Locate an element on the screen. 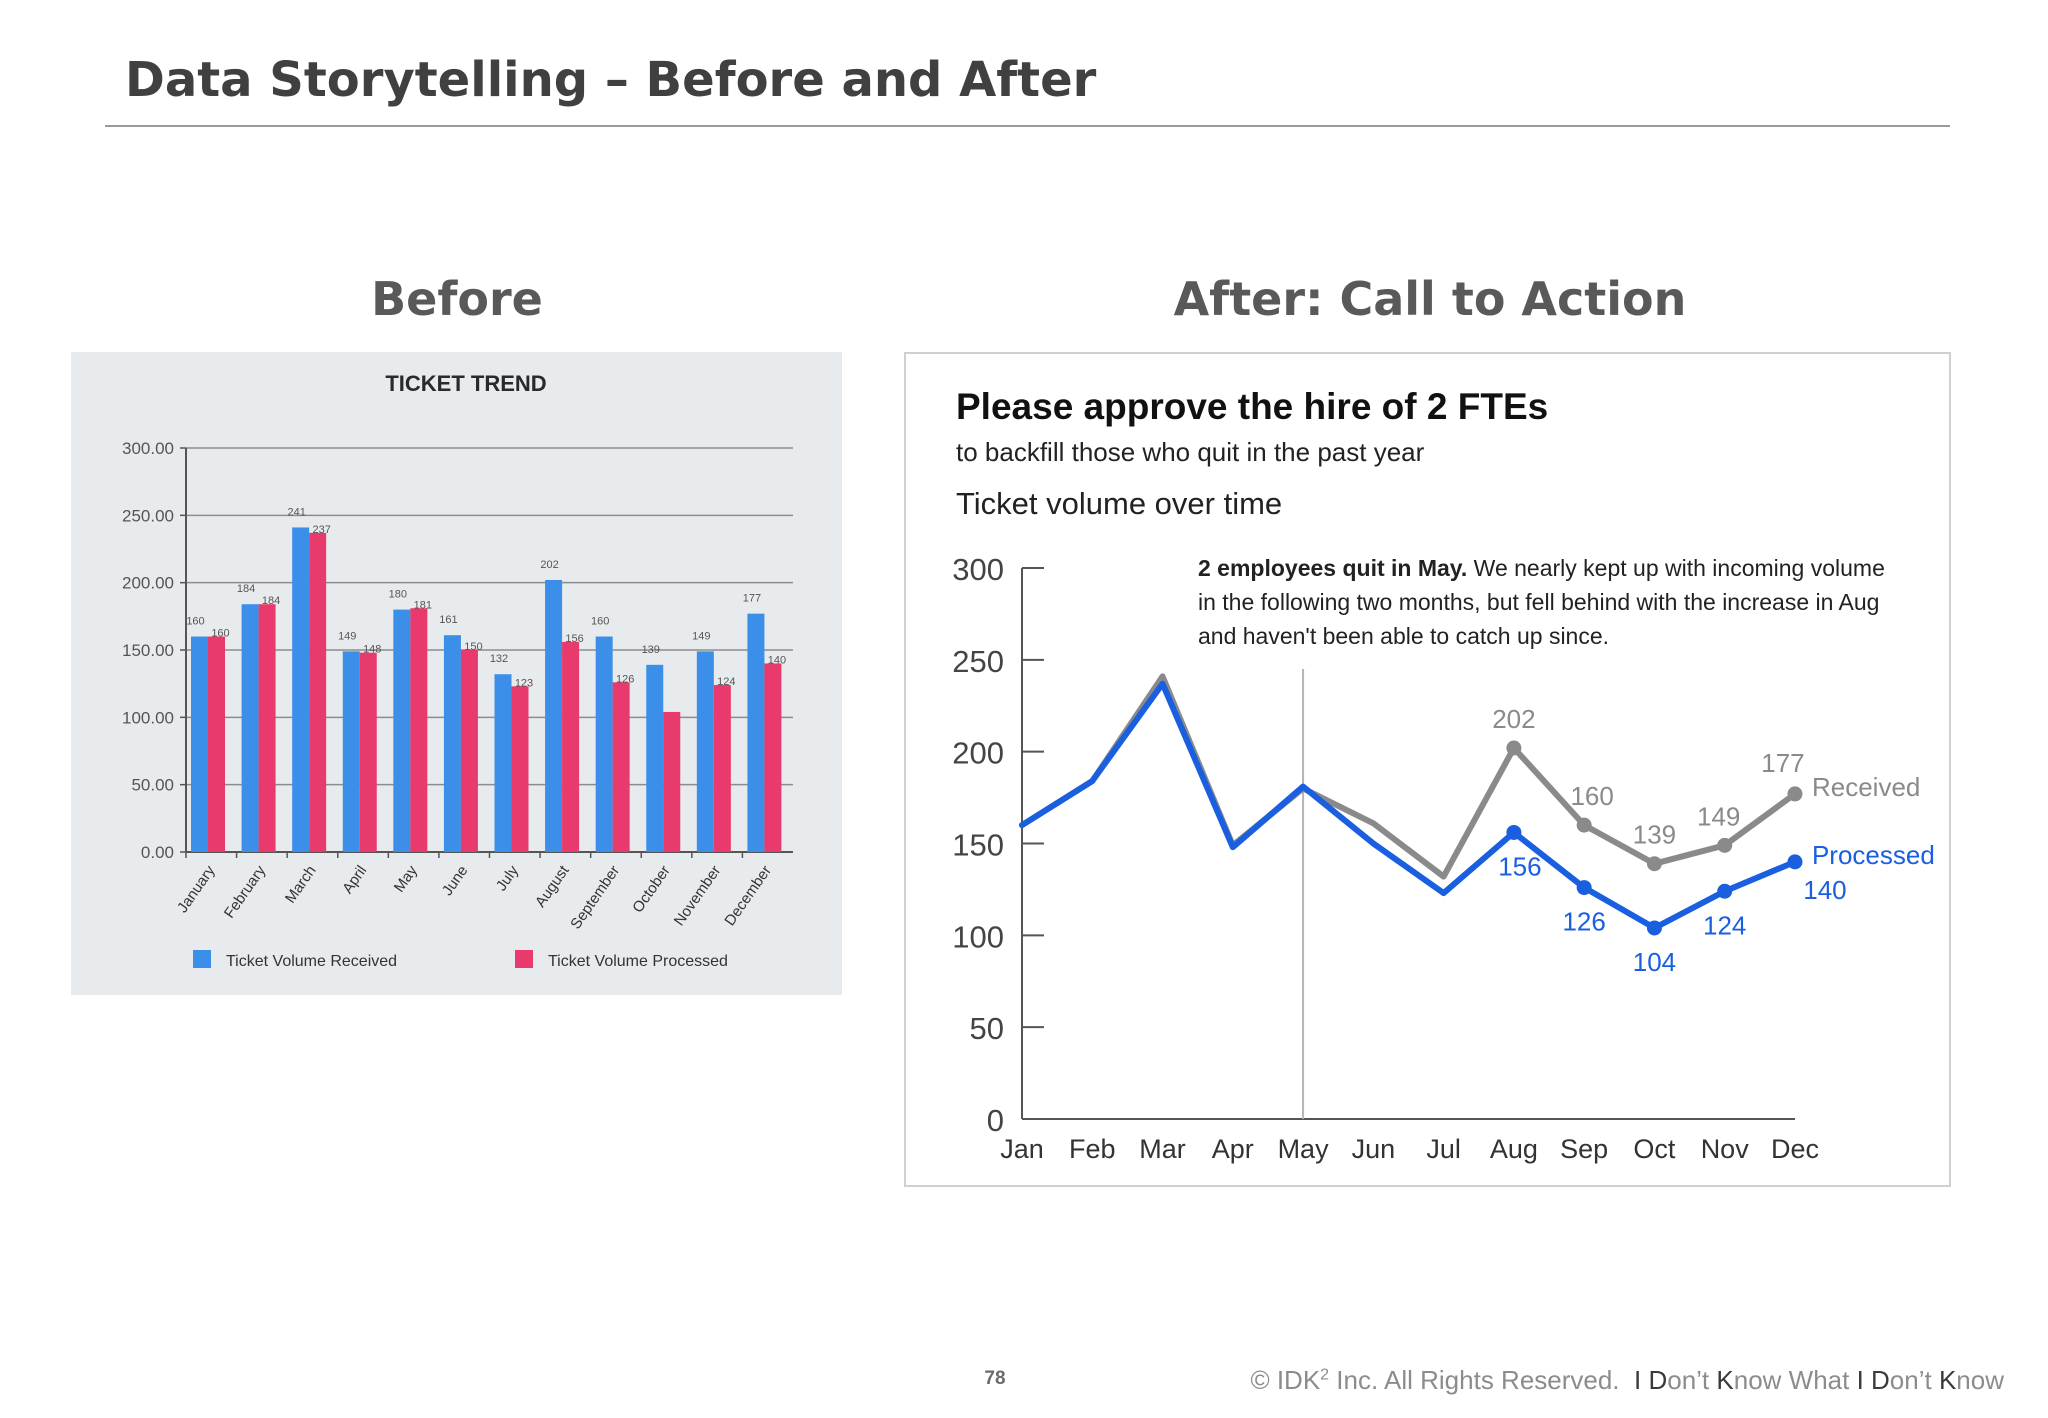 The image size is (2048, 1418). annotation-text: We nearly kept up with incoming volume is located at coordinates (1676, 568).